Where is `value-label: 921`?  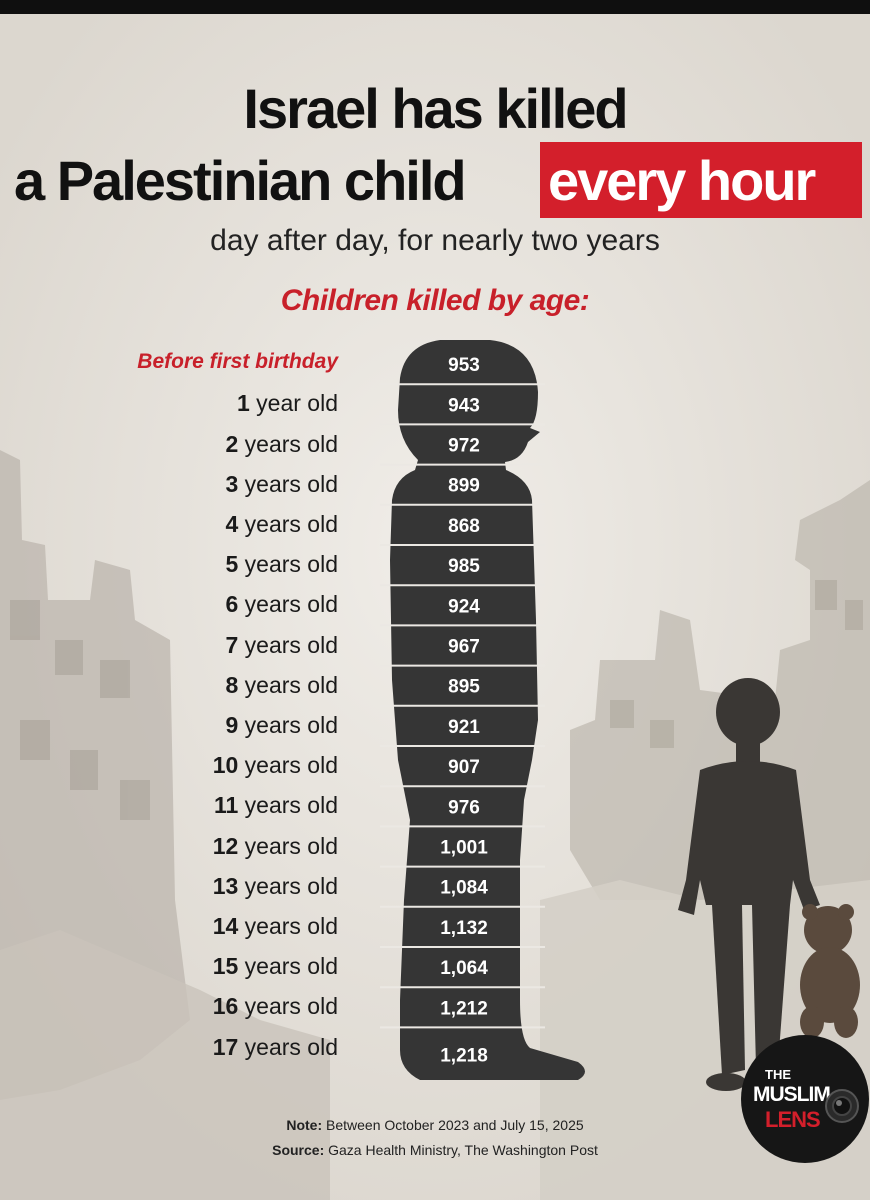 value-label: 921 is located at coordinates (464, 727).